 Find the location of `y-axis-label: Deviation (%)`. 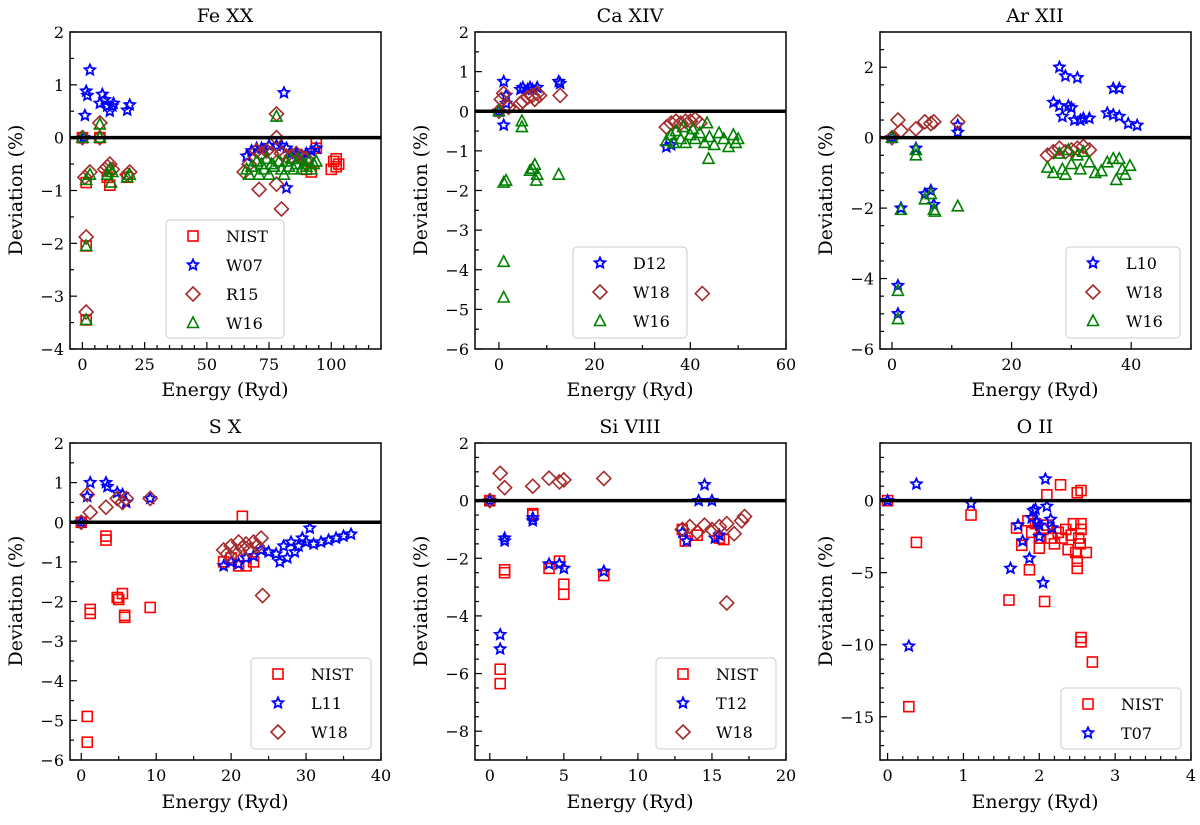

y-axis-label: Deviation (%) is located at coordinates (16, 601).